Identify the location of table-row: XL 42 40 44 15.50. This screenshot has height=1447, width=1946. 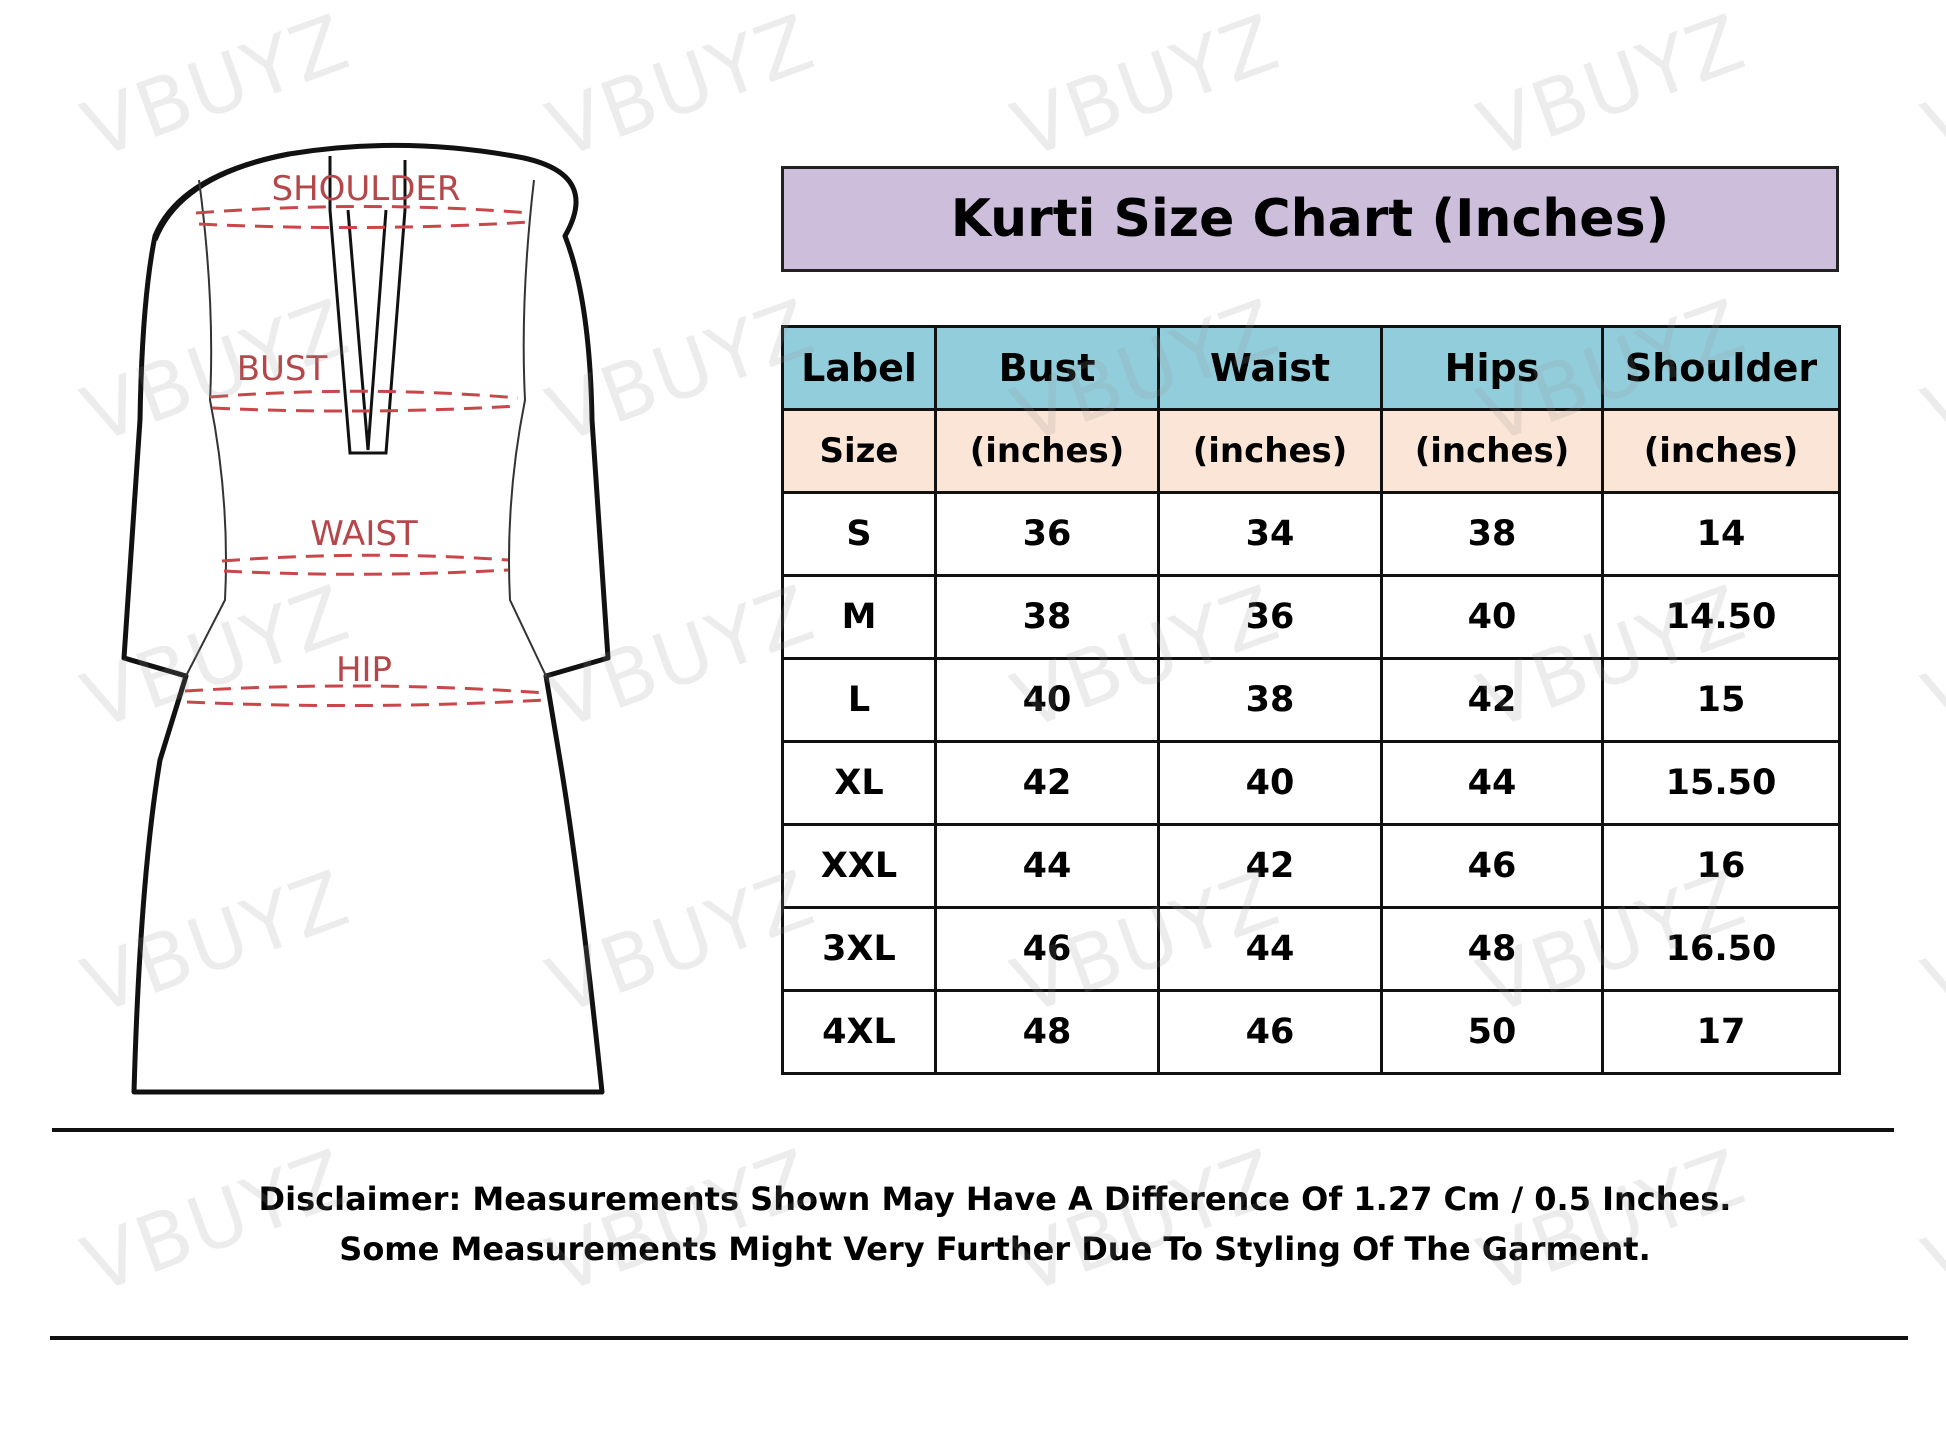
(1311, 783).